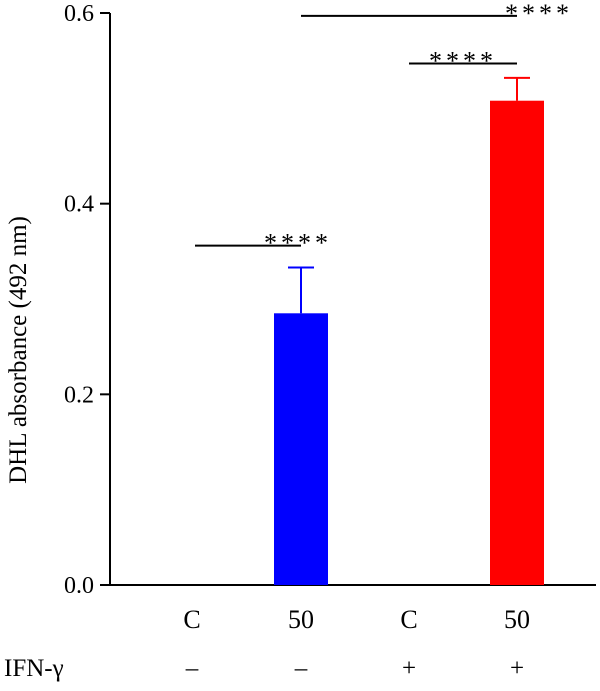  What do you see at coordinates (79, 586) in the screenshot?
I see `y-tick-label: 0.0` at bounding box center [79, 586].